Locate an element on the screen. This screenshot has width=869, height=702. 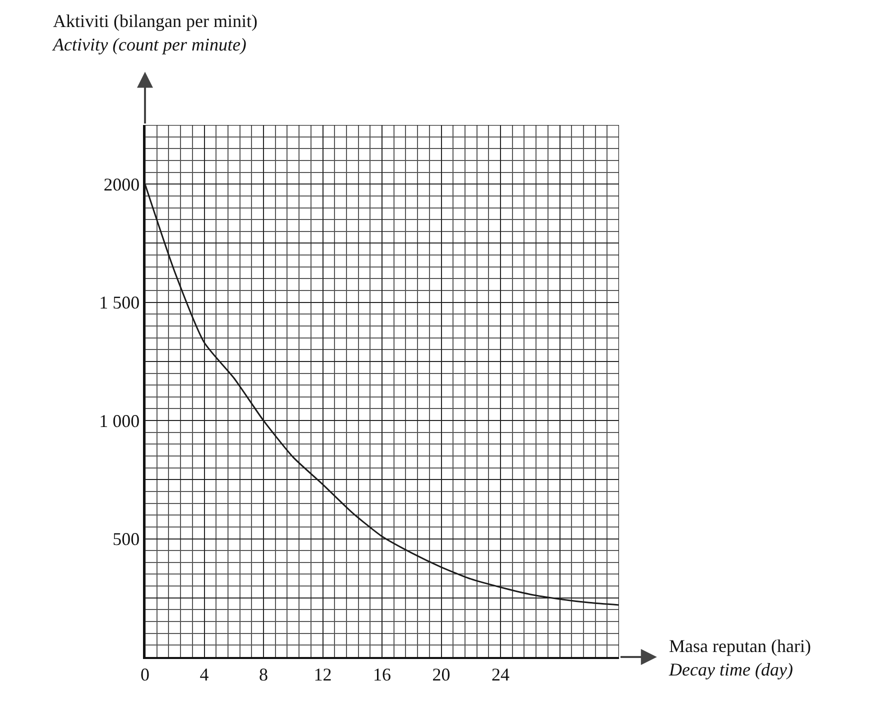
y-tick-label: 2000 is located at coordinates (122, 184).